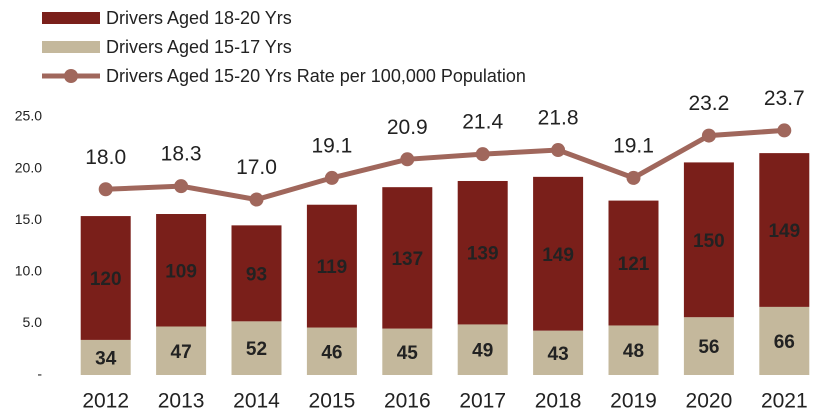 The width and height of the screenshot is (824, 415). What do you see at coordinates (558, 401) in the screenshot?
I see `x-tick-label: 2018` at bounding box center [558, 401].